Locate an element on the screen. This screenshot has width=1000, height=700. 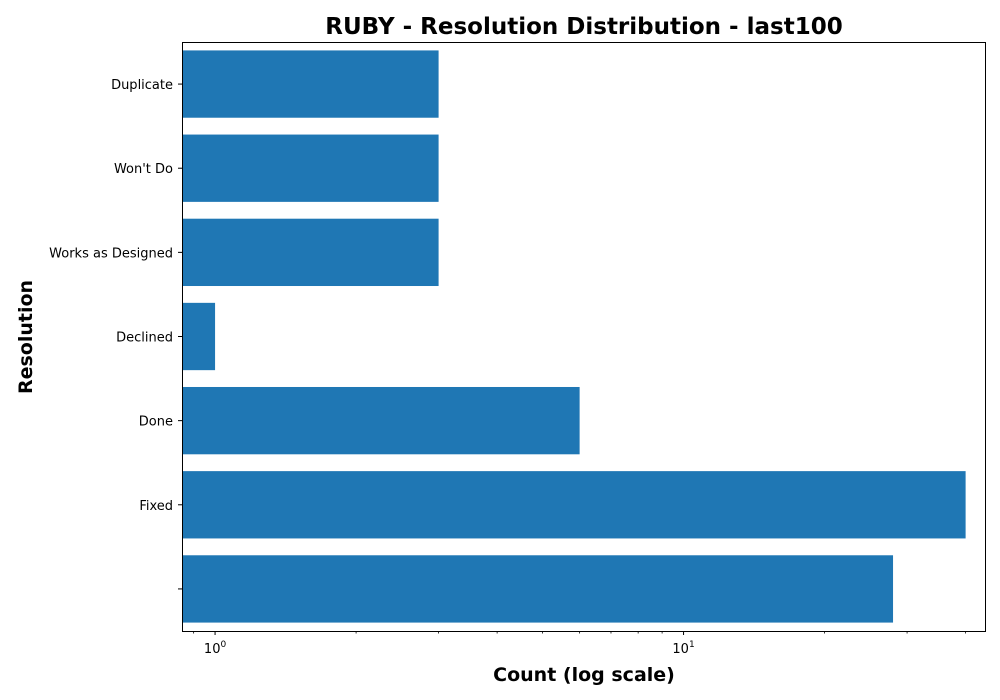
y-tick-label-5: Fixed is located at coordinates (156, 506).